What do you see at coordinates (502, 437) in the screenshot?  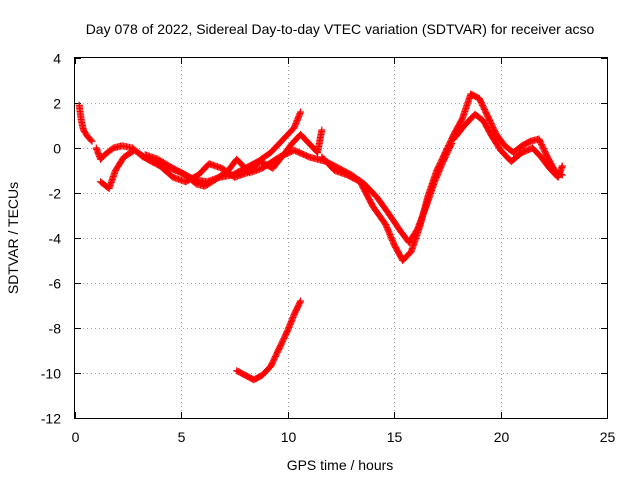 I see `x-tick-label: 20` at bounding box center [502, 437].